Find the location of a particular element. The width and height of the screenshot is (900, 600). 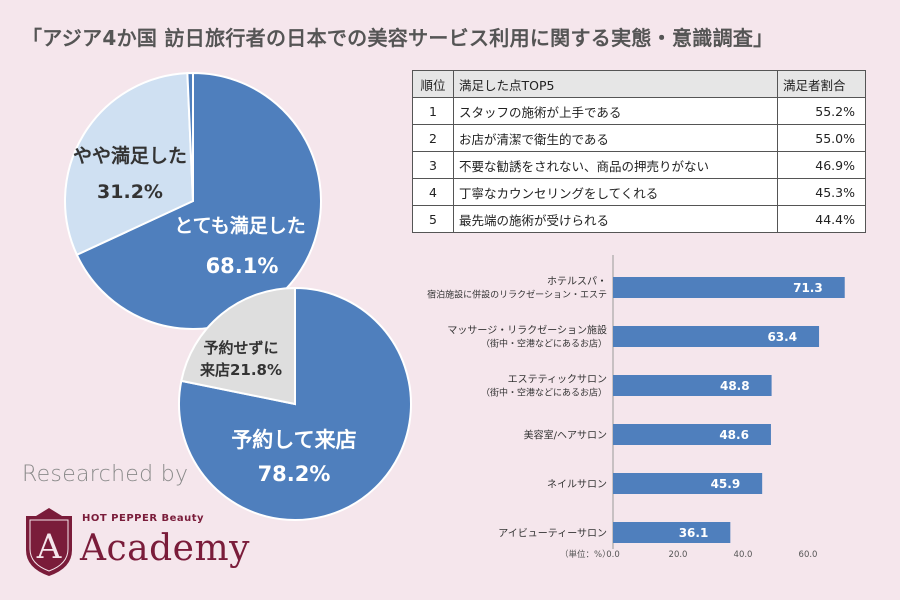

pie2-value-reserved: 78.2% is located at coordinates (294, 474).